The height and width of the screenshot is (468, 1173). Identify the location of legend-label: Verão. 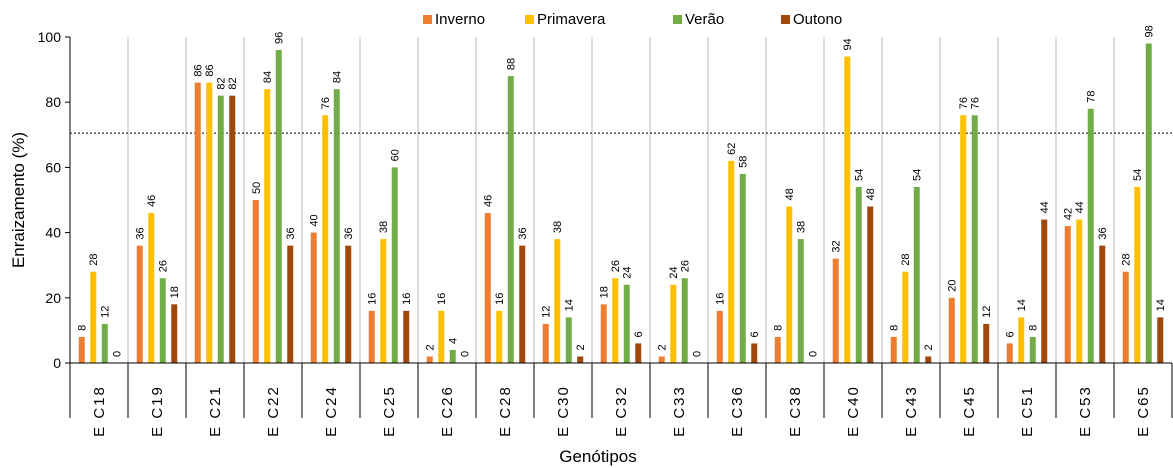
(704, 19).